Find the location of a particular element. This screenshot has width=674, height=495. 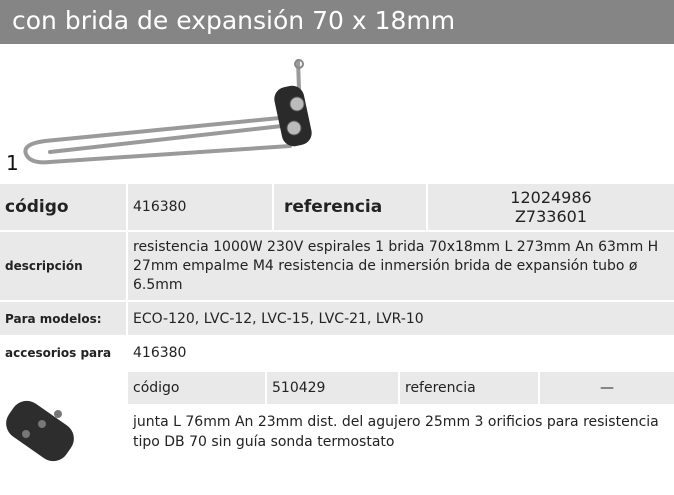

models-label: Para modelos: is located at coordinates (63, 318).